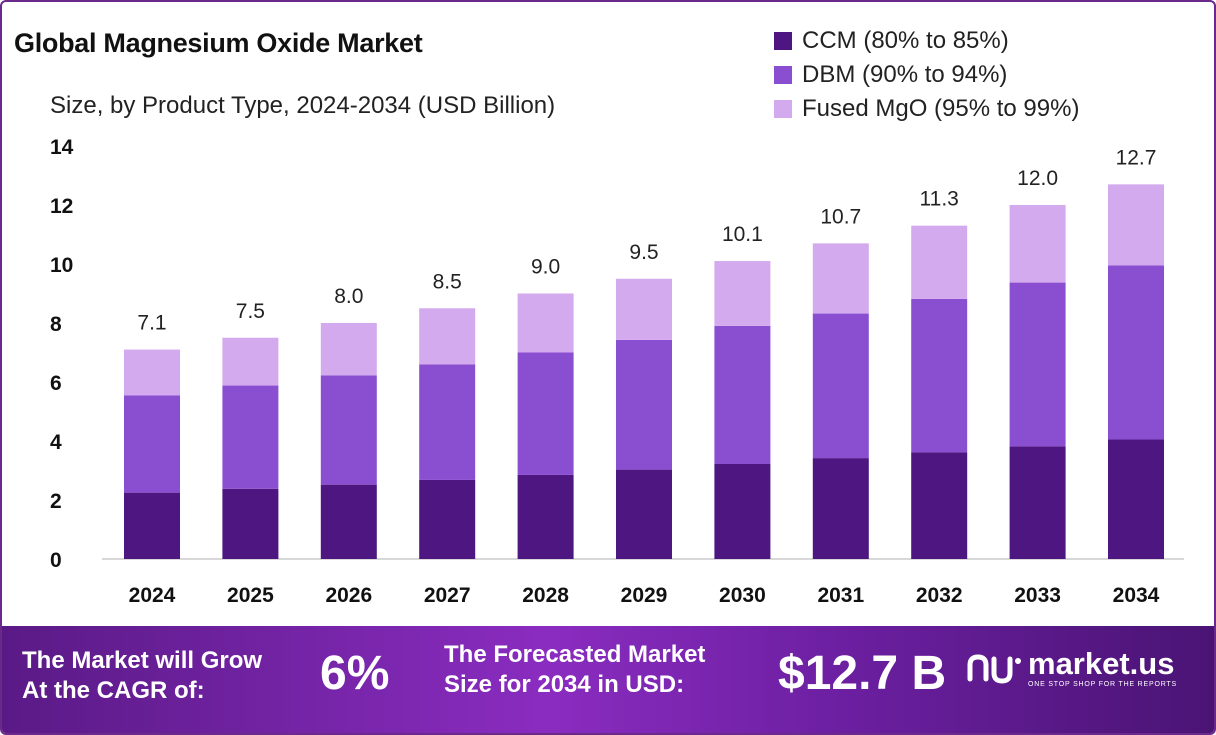 Image resolution: width=1216 pixels, height=735 pixels. I want to click on cagr-label: The Market will Grow At the CAGR of:, so click(142, 676).